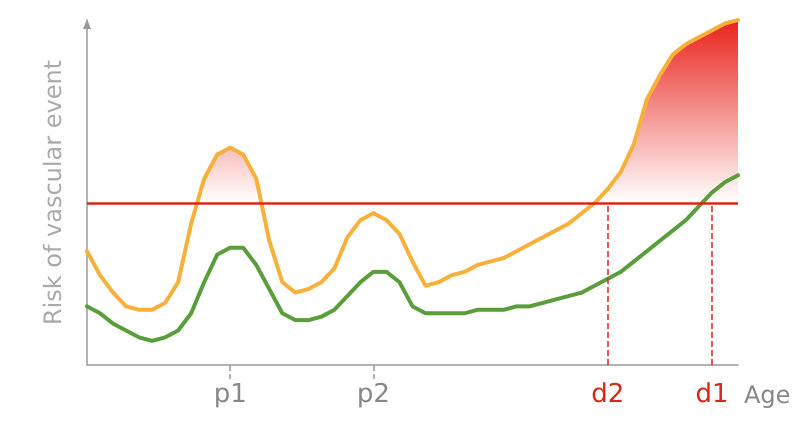  I want to click on x-axis-title: Age, so click(767, 395).